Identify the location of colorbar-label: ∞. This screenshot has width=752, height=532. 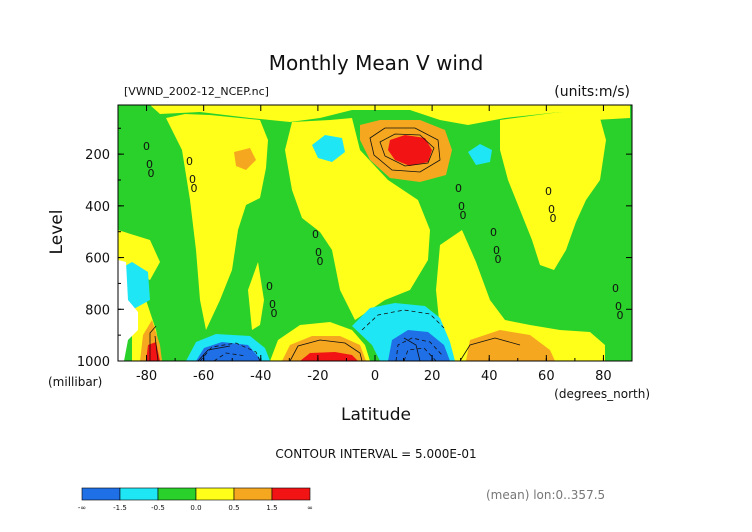
(310, 508).